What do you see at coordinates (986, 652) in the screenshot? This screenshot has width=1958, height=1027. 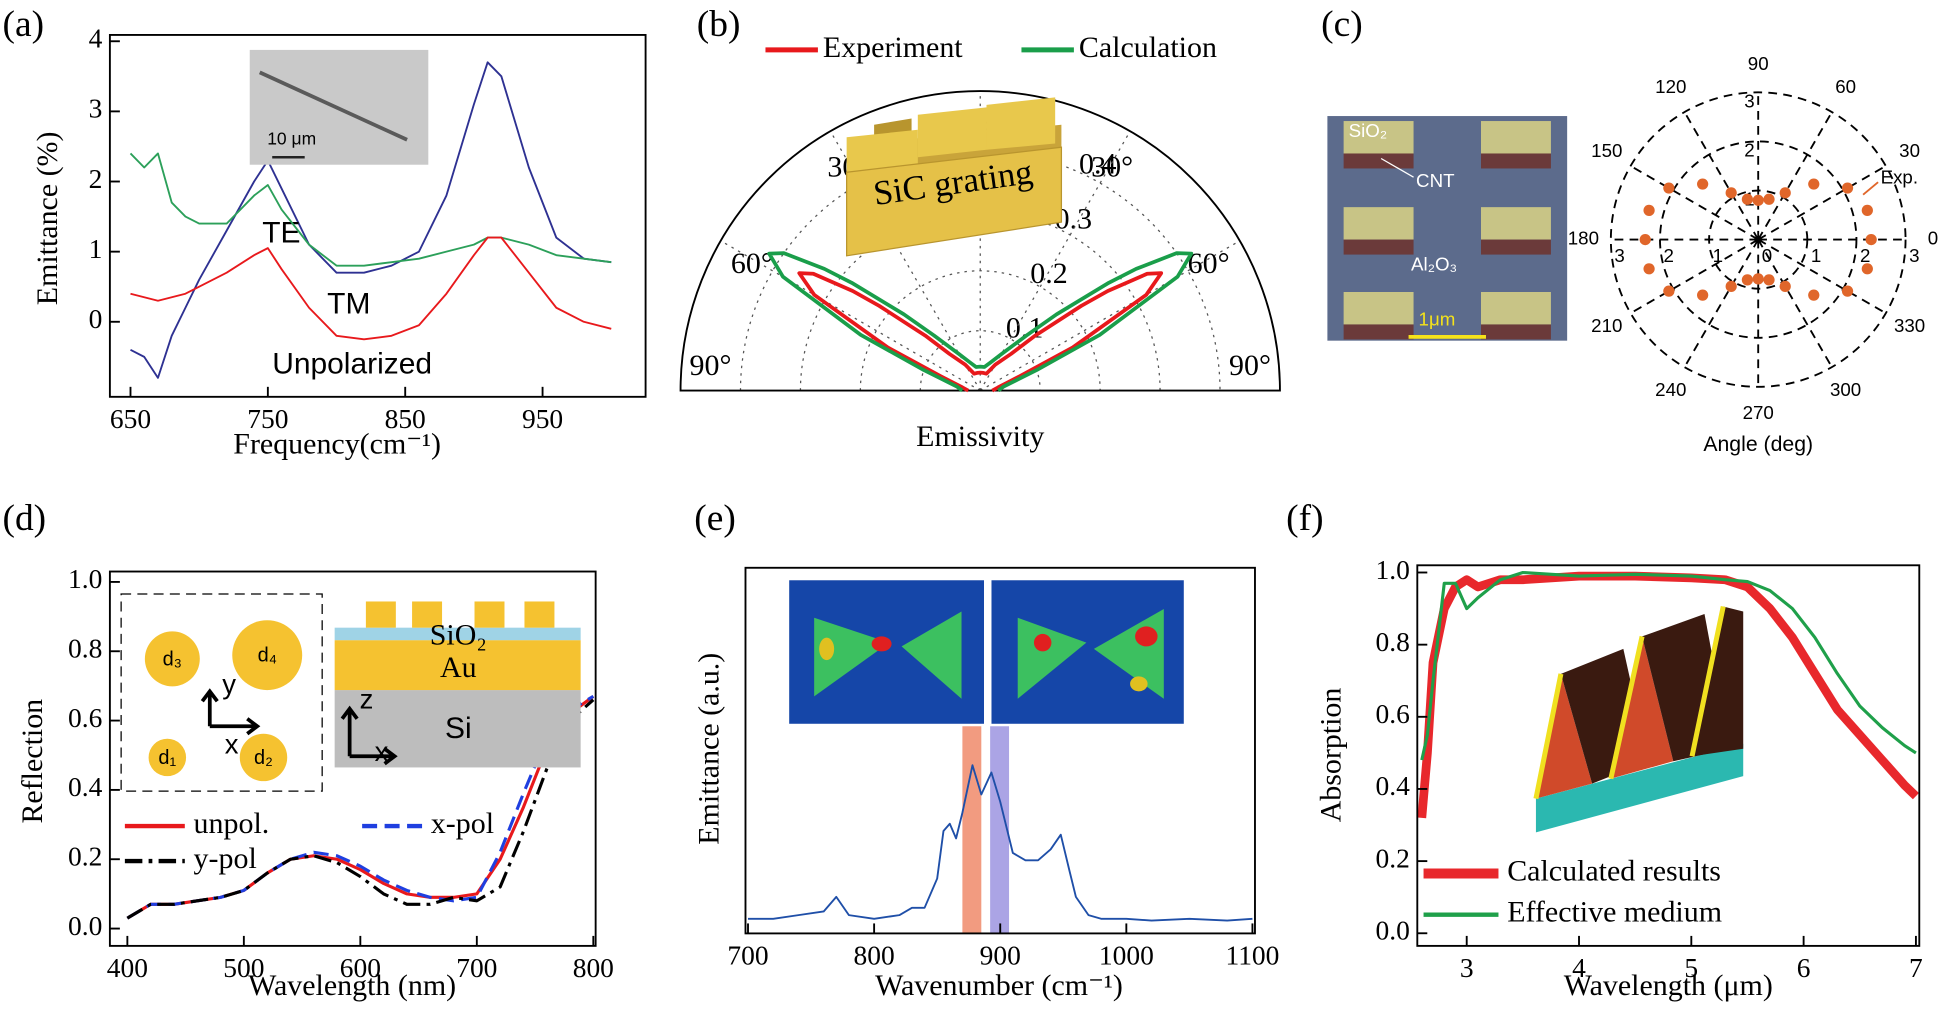 I see `inset-field-maps` at bounding box center [986, 652].